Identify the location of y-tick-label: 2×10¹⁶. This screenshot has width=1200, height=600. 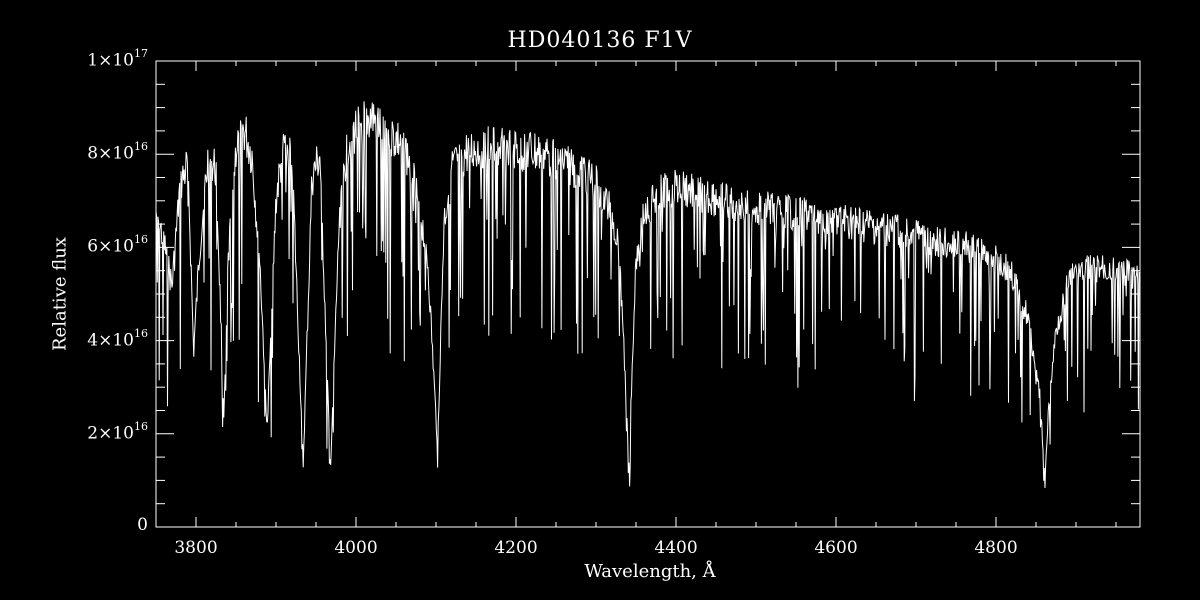
(117, 431).